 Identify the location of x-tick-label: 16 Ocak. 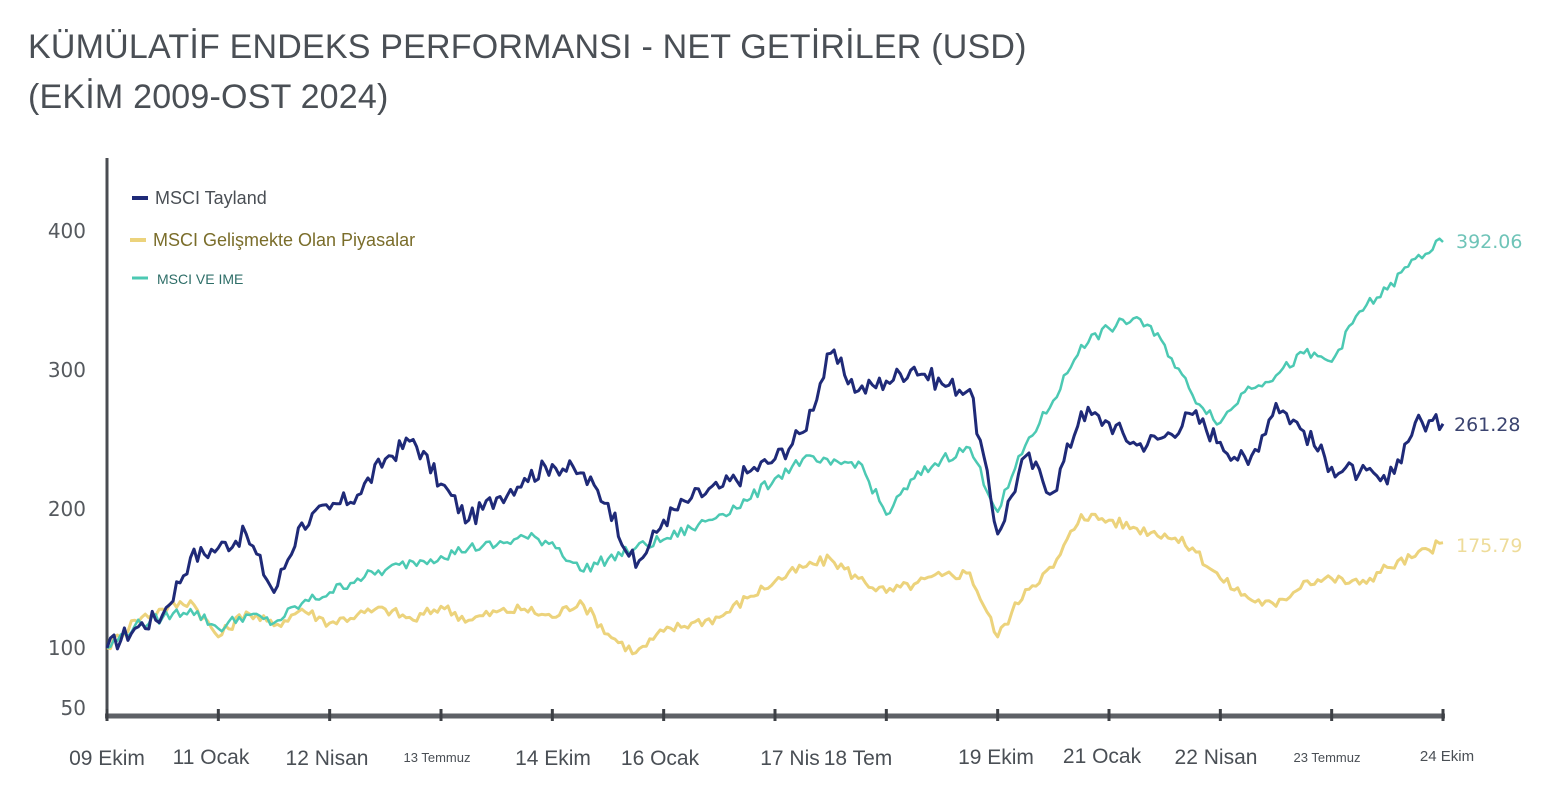
(660, 758).